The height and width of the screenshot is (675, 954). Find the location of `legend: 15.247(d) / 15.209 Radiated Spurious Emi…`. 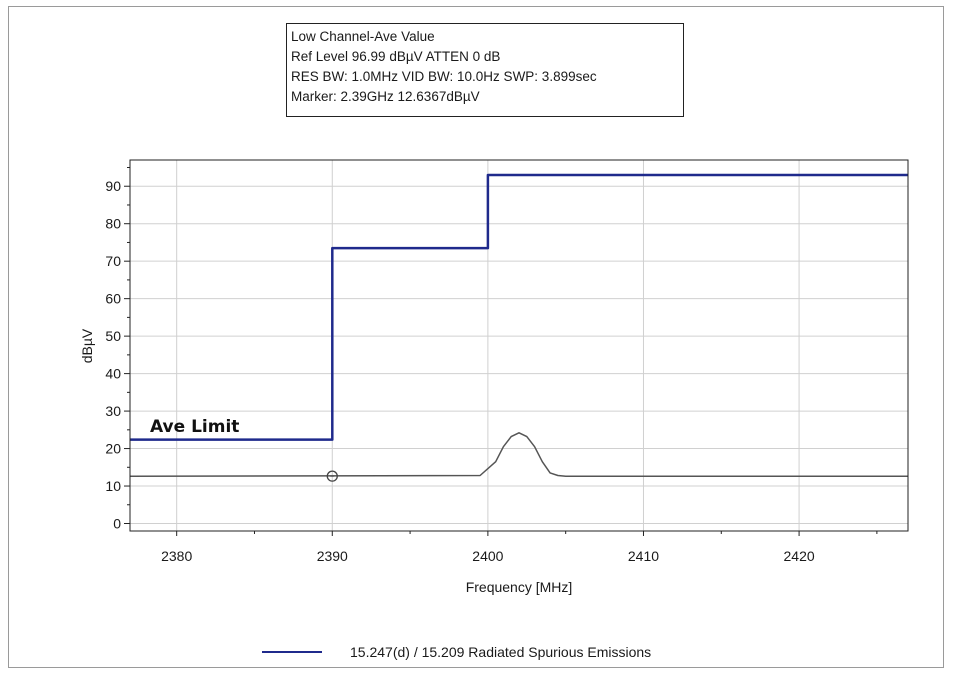

legend: 15.247(d) / 15.209 Radiated Spurious Emi… is located at coordinates (456, 652).